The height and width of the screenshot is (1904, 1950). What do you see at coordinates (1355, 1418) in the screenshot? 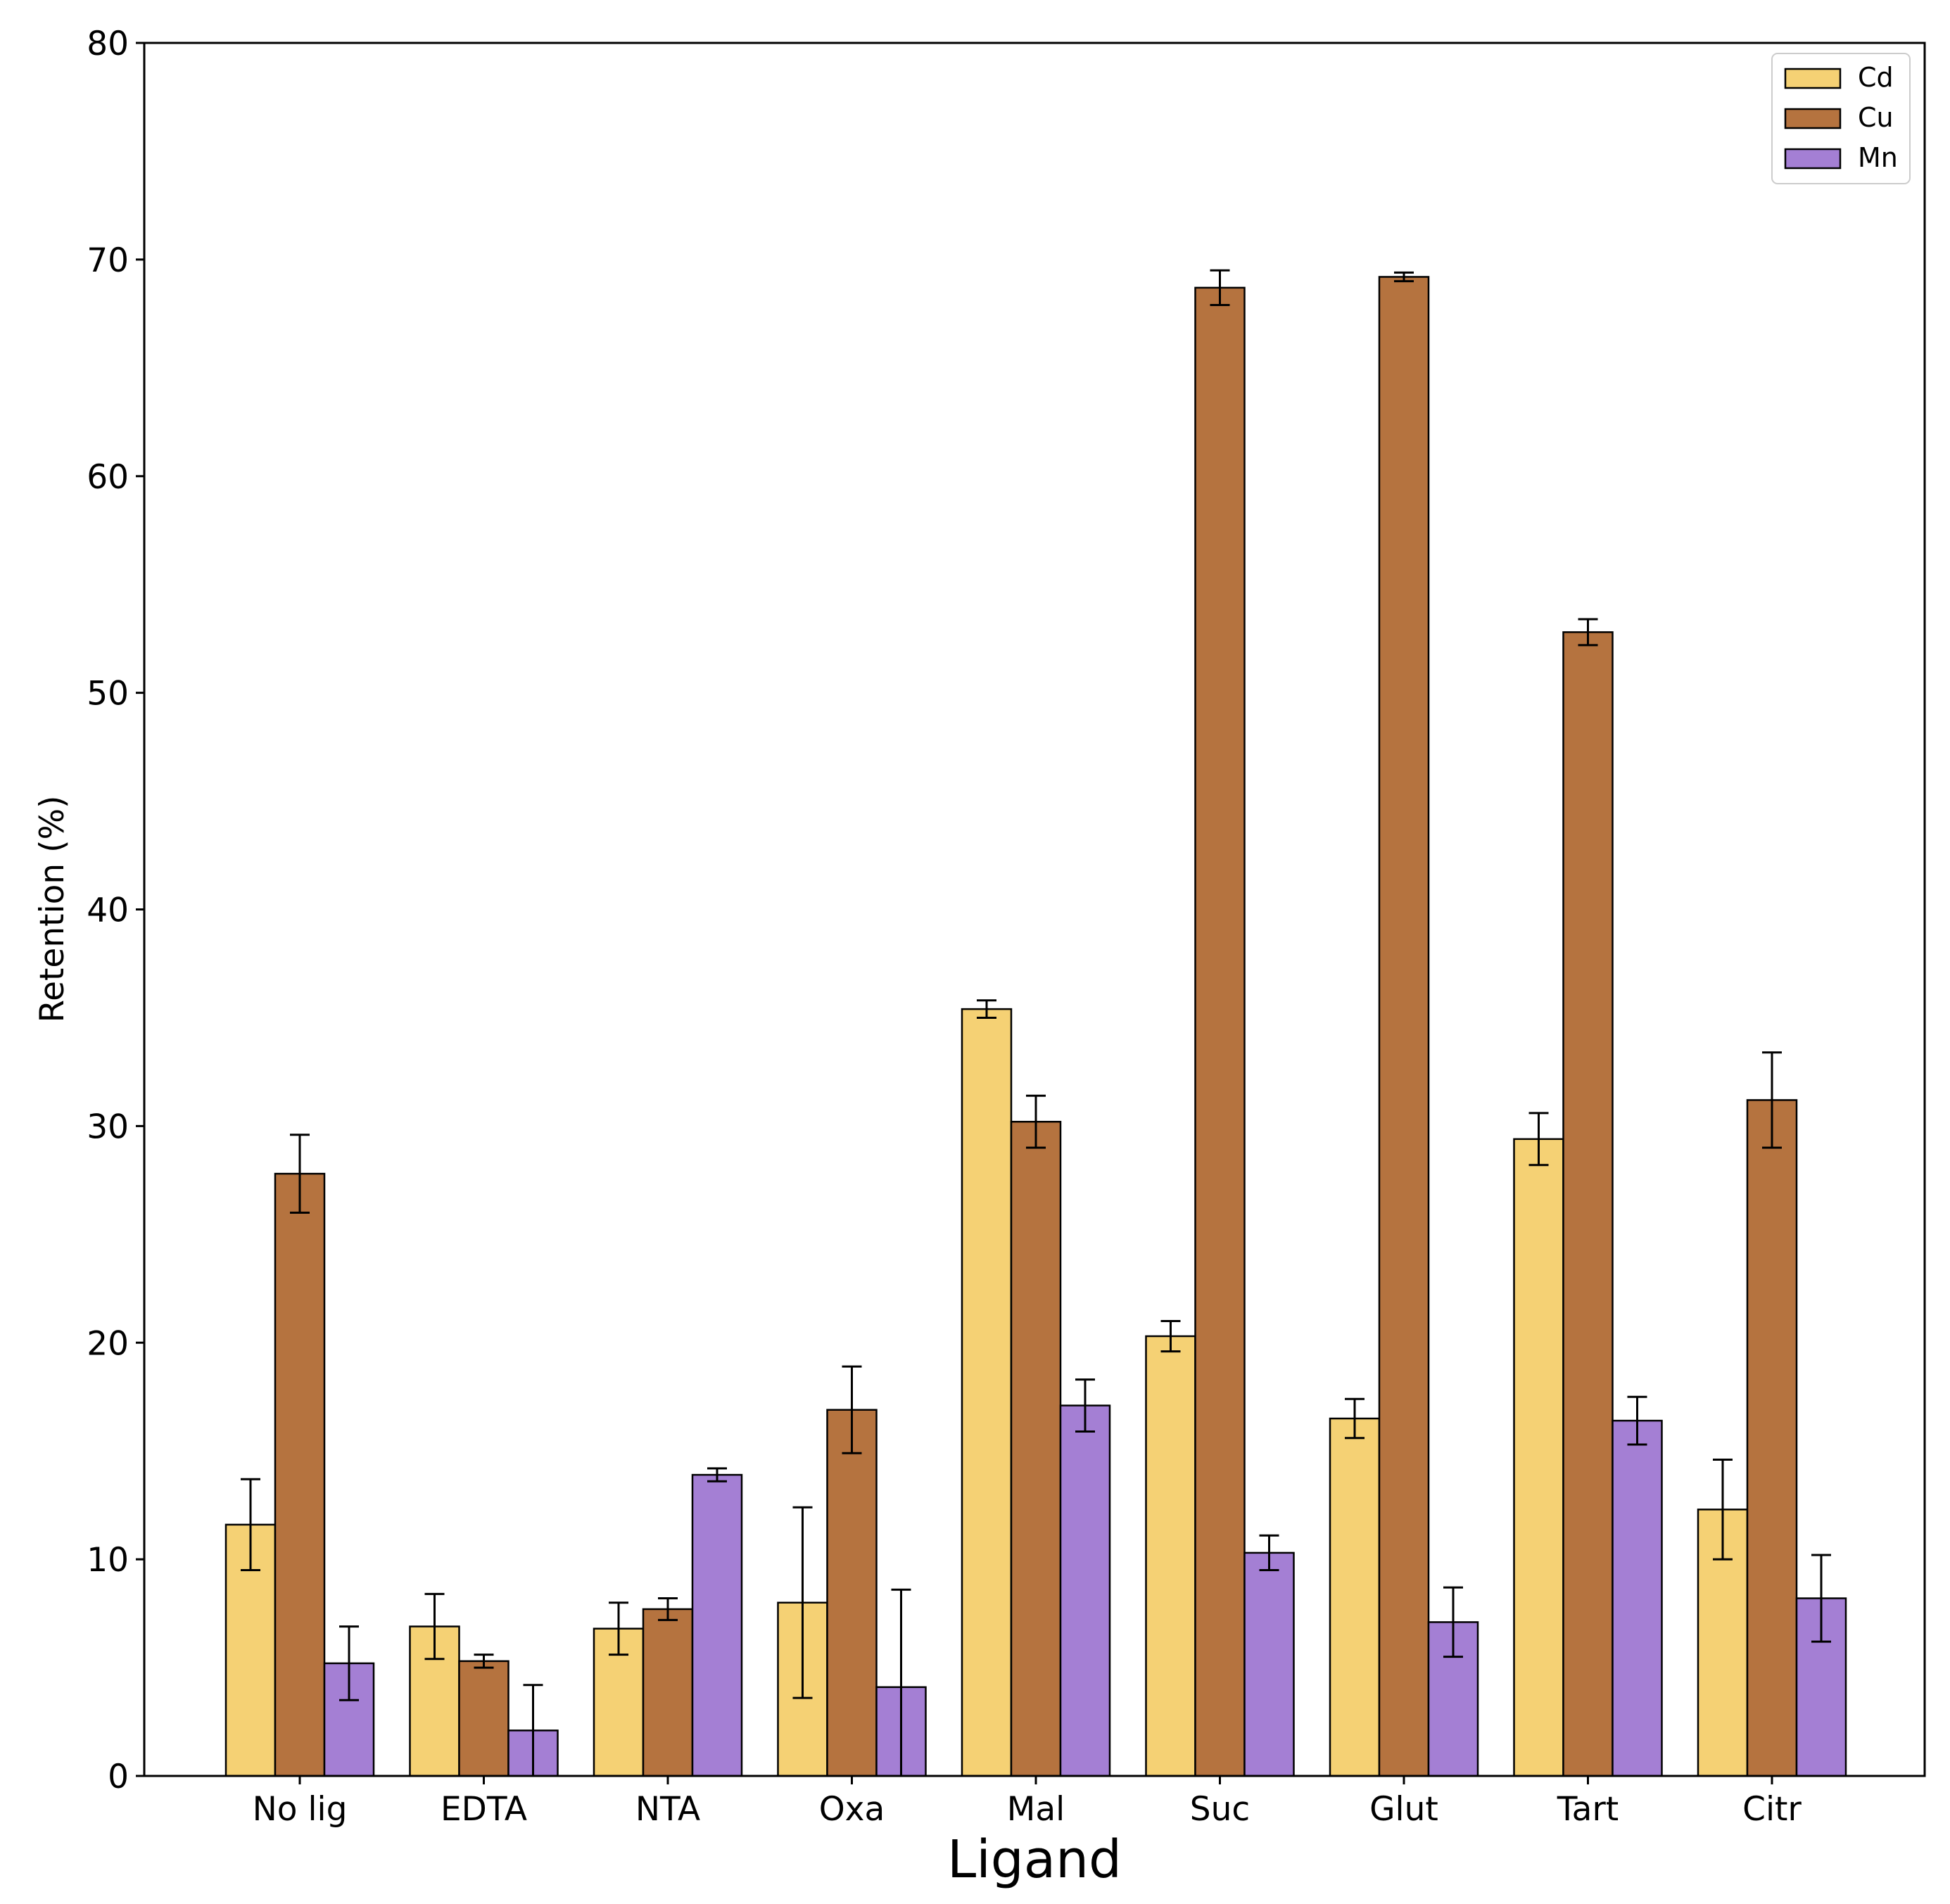
I see `error-bar-cd-glut` at bounding box center [1355, 1418].